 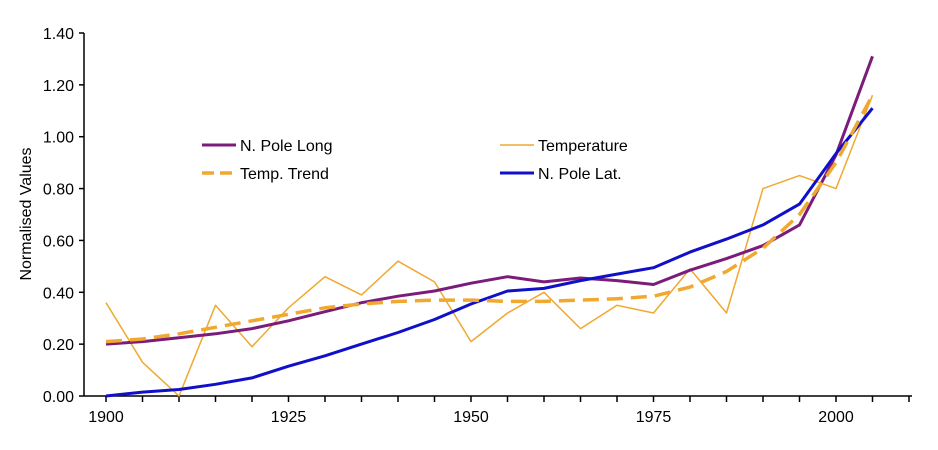 I want to click on y-tick-label: 0.60, so click(x=58, y=241).